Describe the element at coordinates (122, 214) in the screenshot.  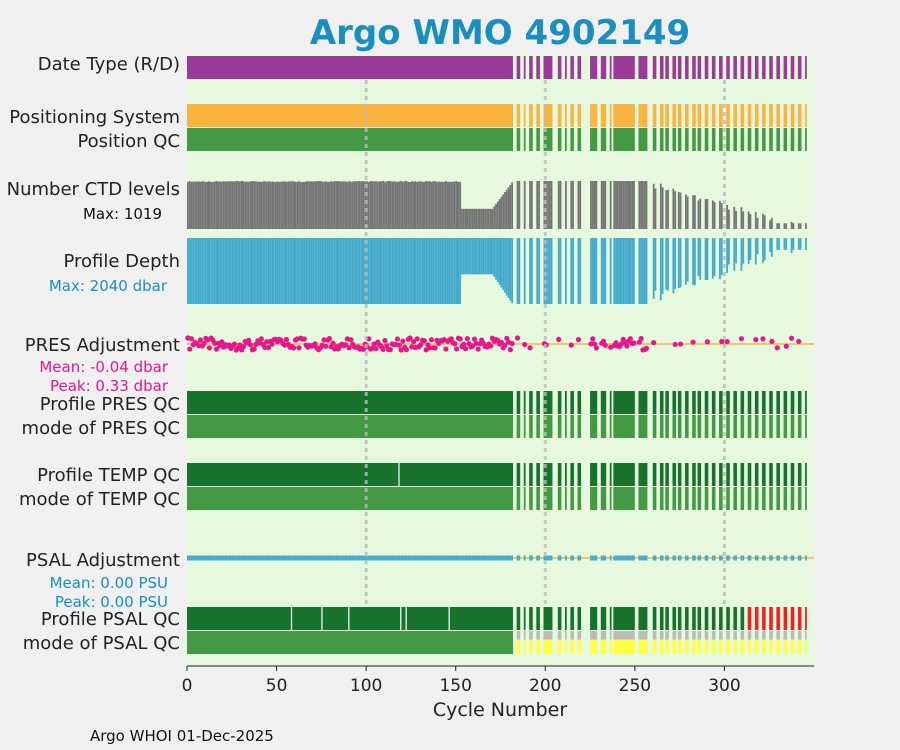
I see `ctd-max-note: Max: 1019` at that location.